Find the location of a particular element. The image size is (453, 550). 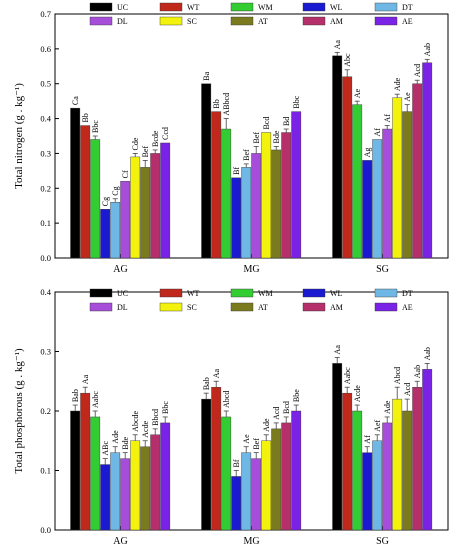

significance-label: Abcd is located at coordinates (226, 399).